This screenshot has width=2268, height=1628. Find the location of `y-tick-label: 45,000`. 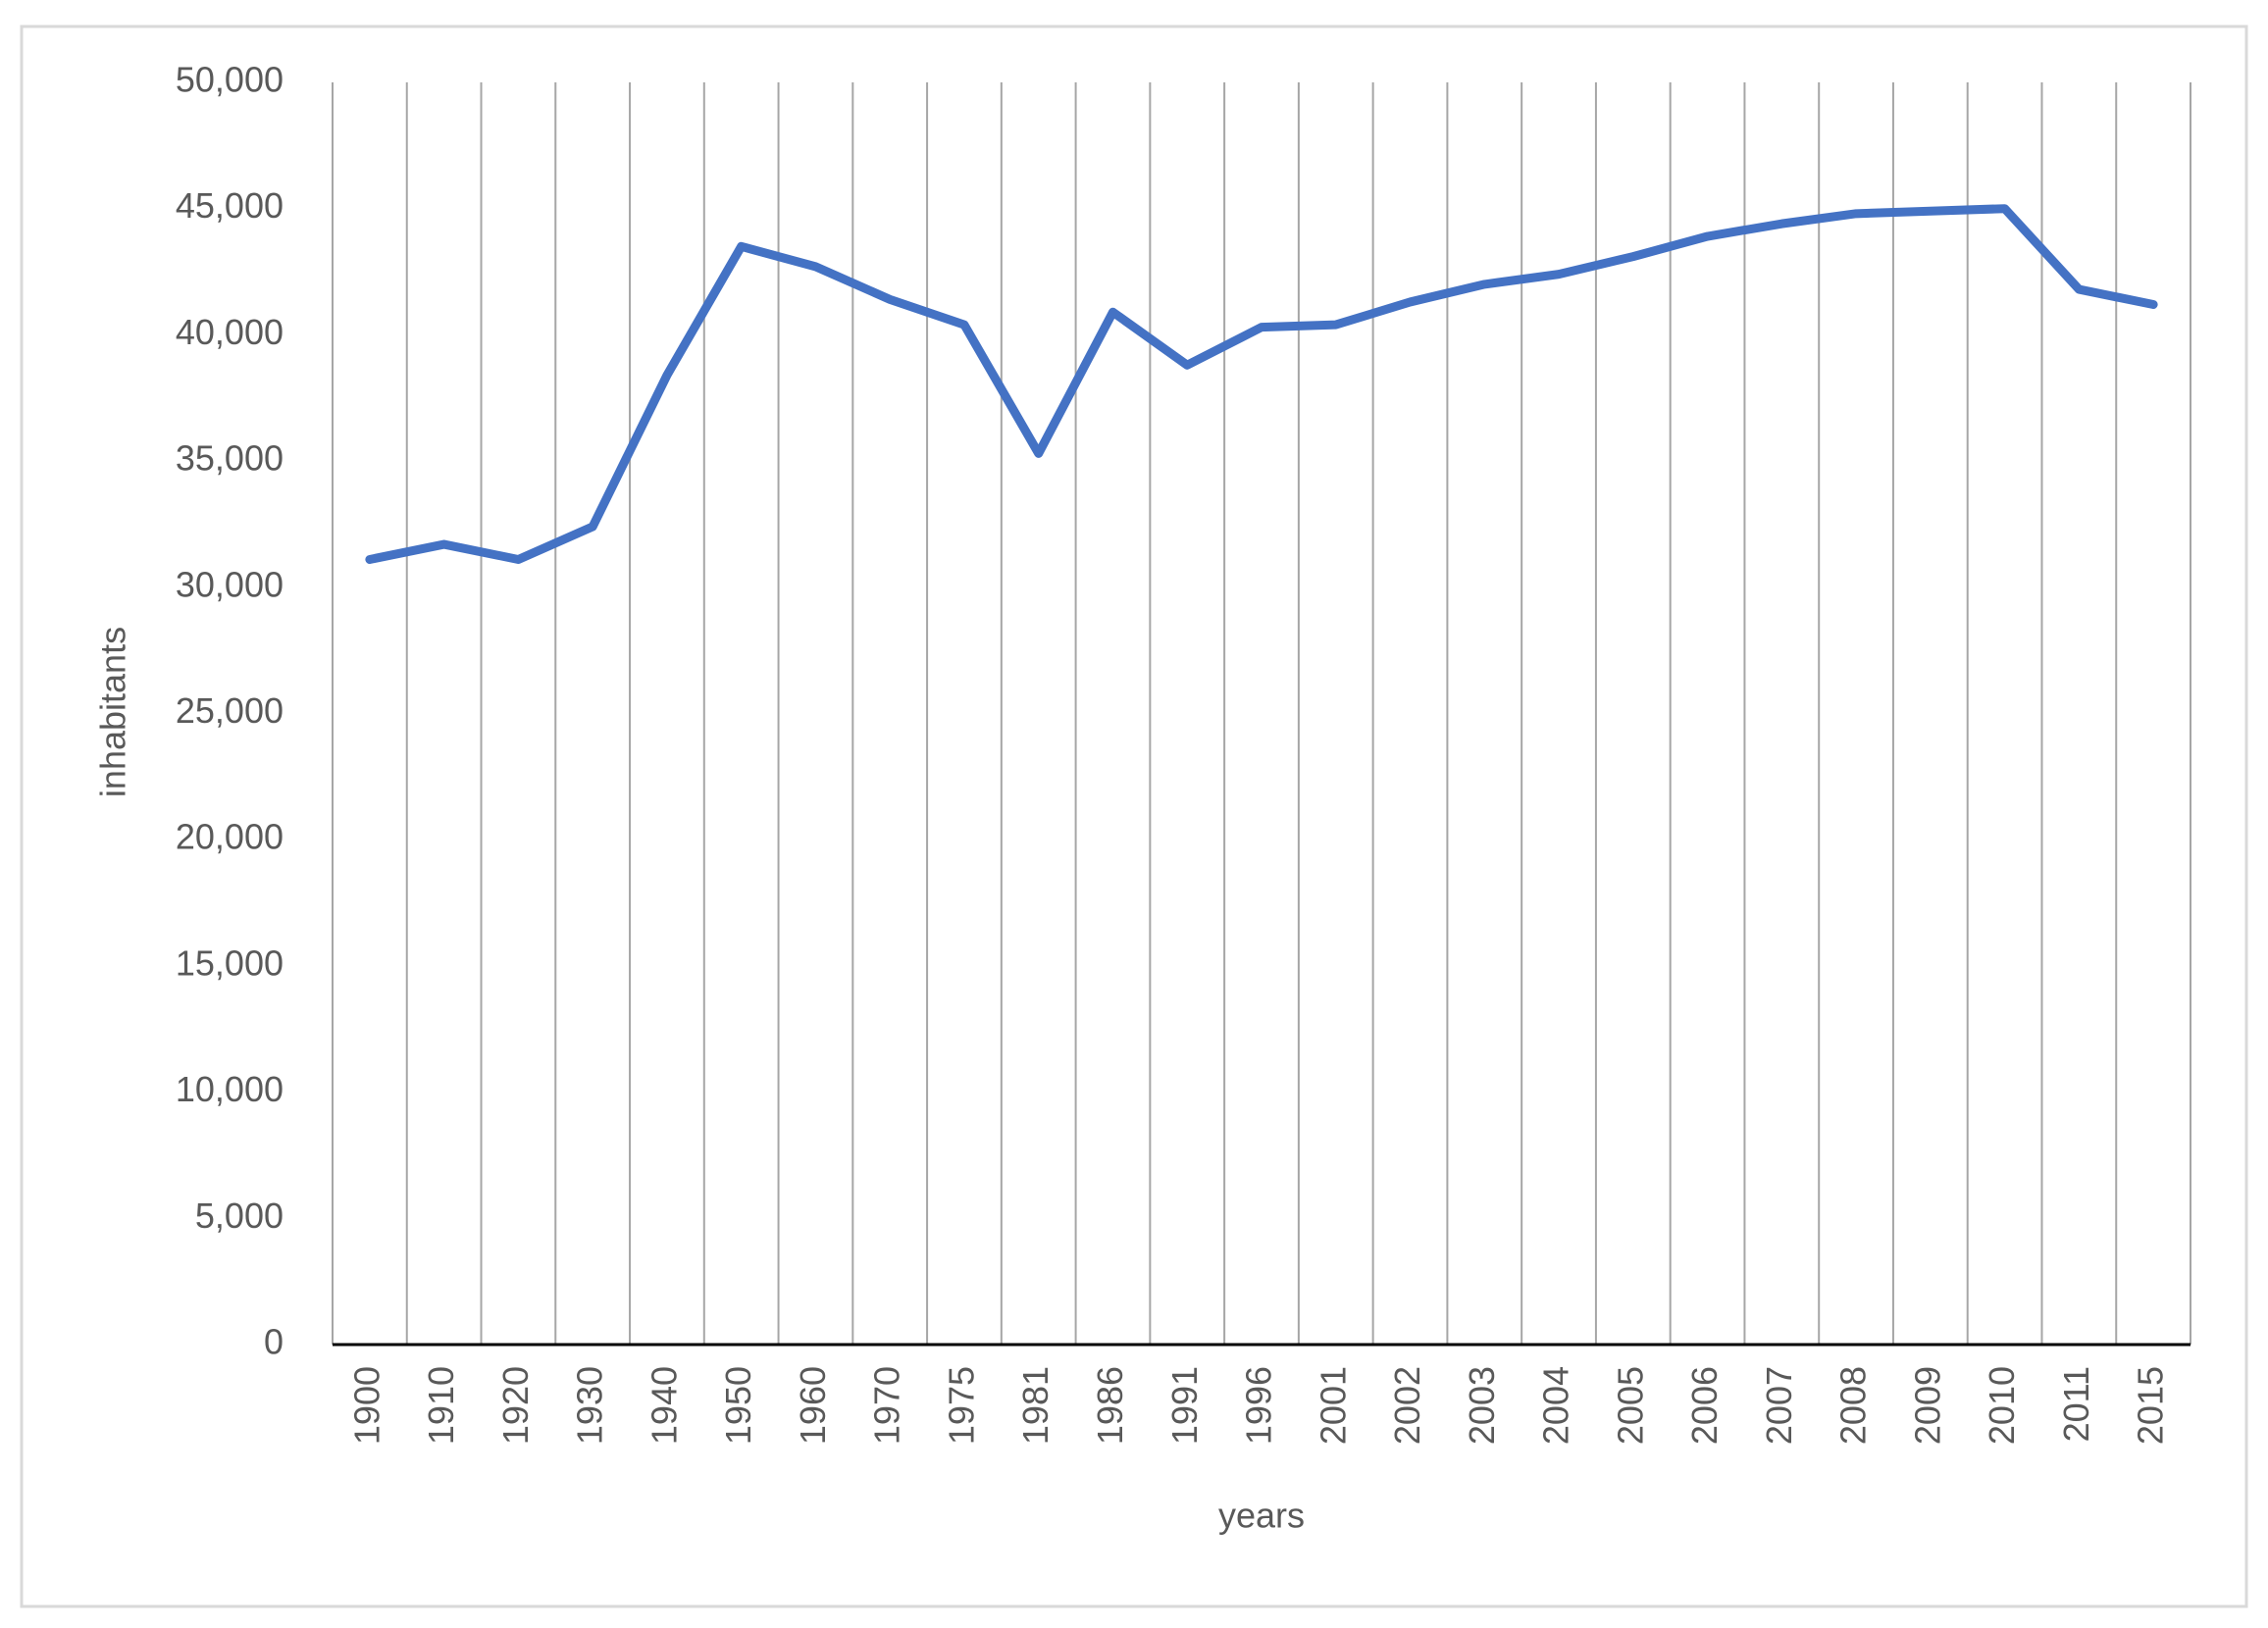

y-tick-label: 45,000 is located at coordinates (230, 205).